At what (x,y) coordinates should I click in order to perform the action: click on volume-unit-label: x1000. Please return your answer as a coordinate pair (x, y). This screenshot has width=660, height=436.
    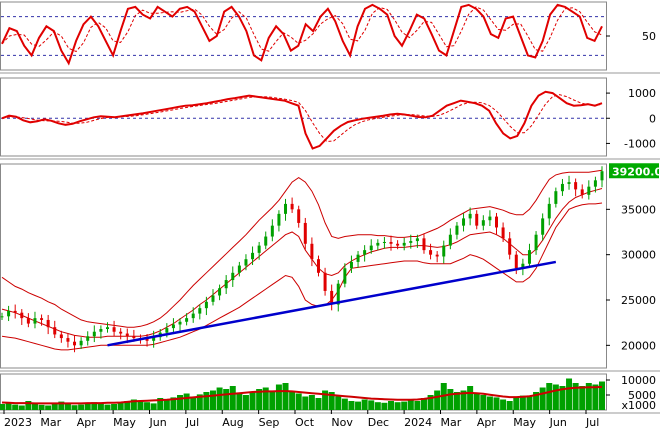
    Looking at the image, I should click on (638, 405).